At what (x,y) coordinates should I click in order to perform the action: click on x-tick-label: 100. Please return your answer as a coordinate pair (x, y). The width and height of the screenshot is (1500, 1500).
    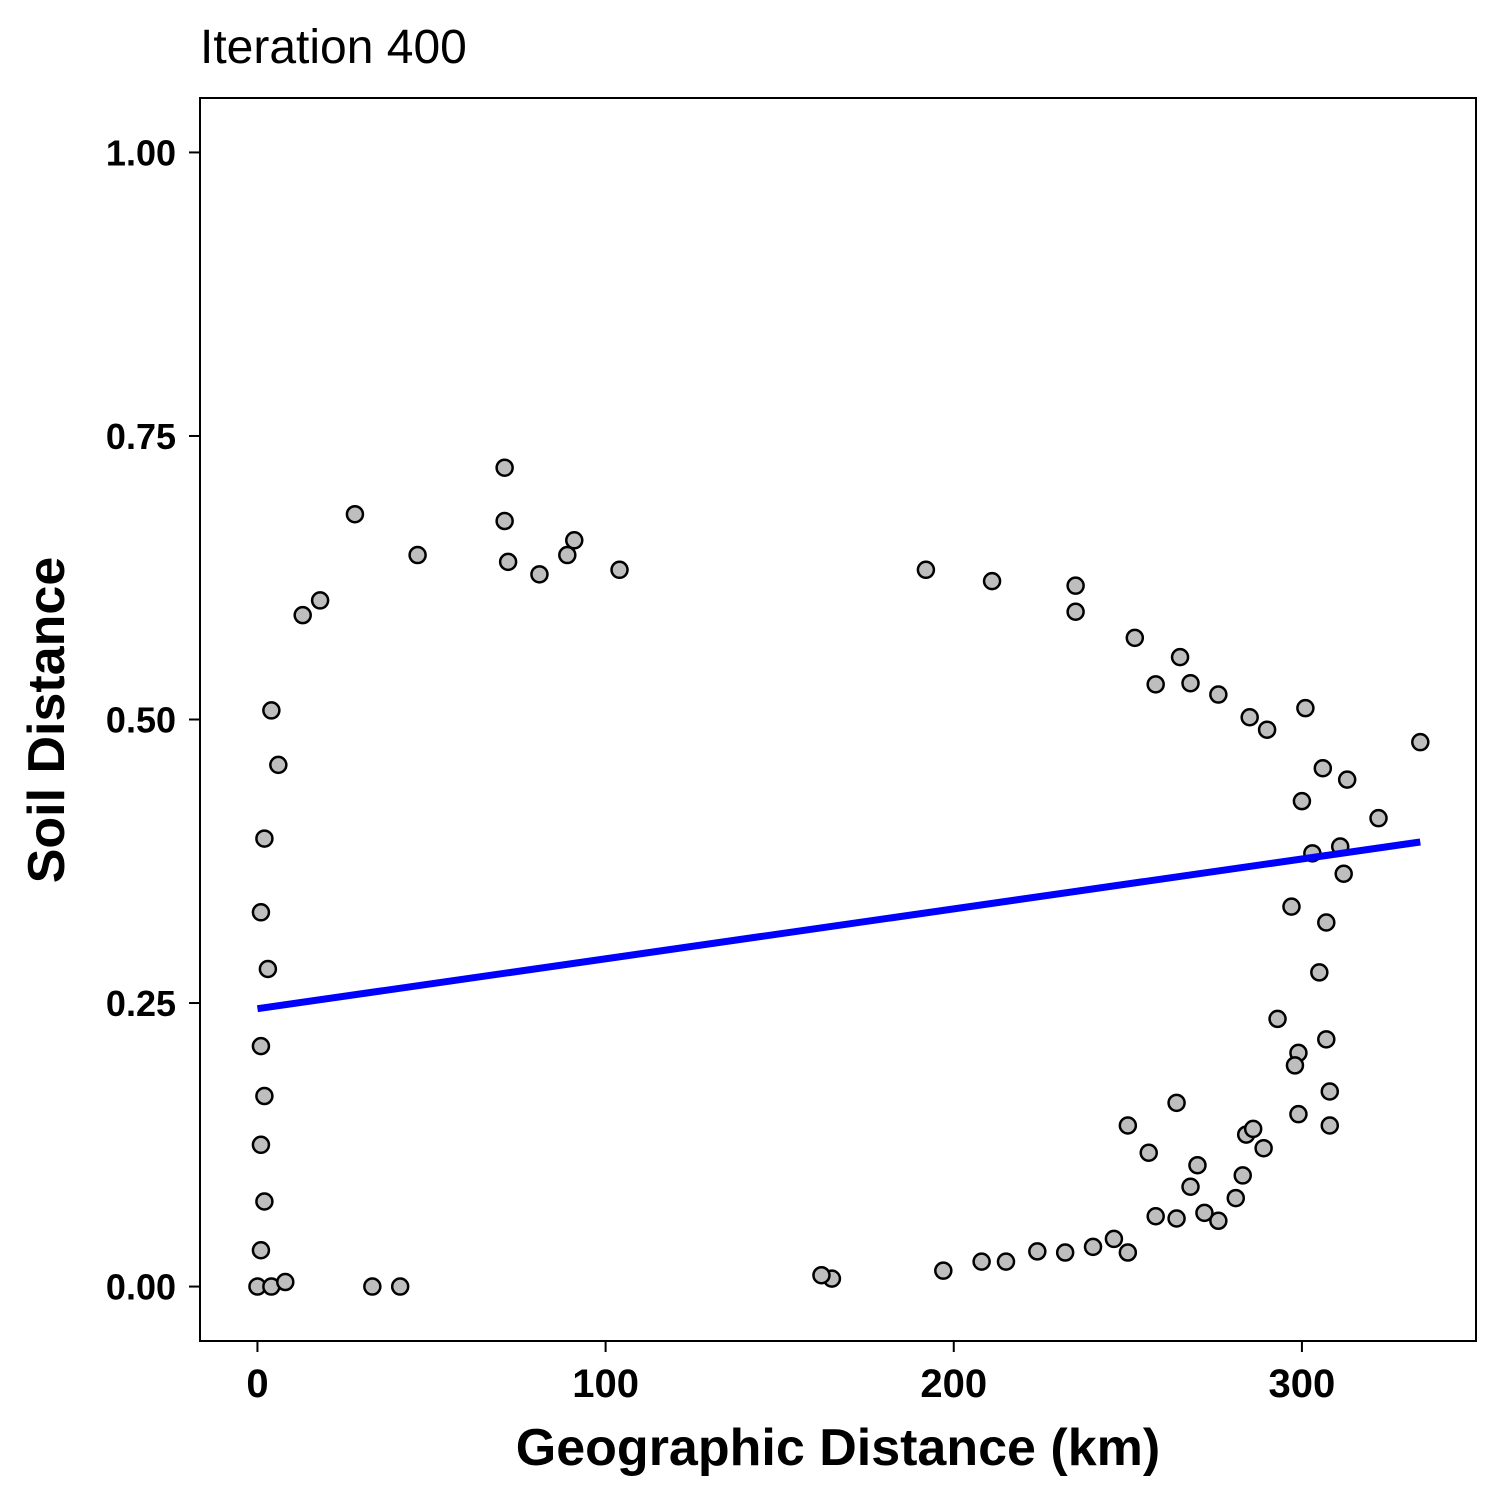
    Looking at the image, I should click on (605, 1384).